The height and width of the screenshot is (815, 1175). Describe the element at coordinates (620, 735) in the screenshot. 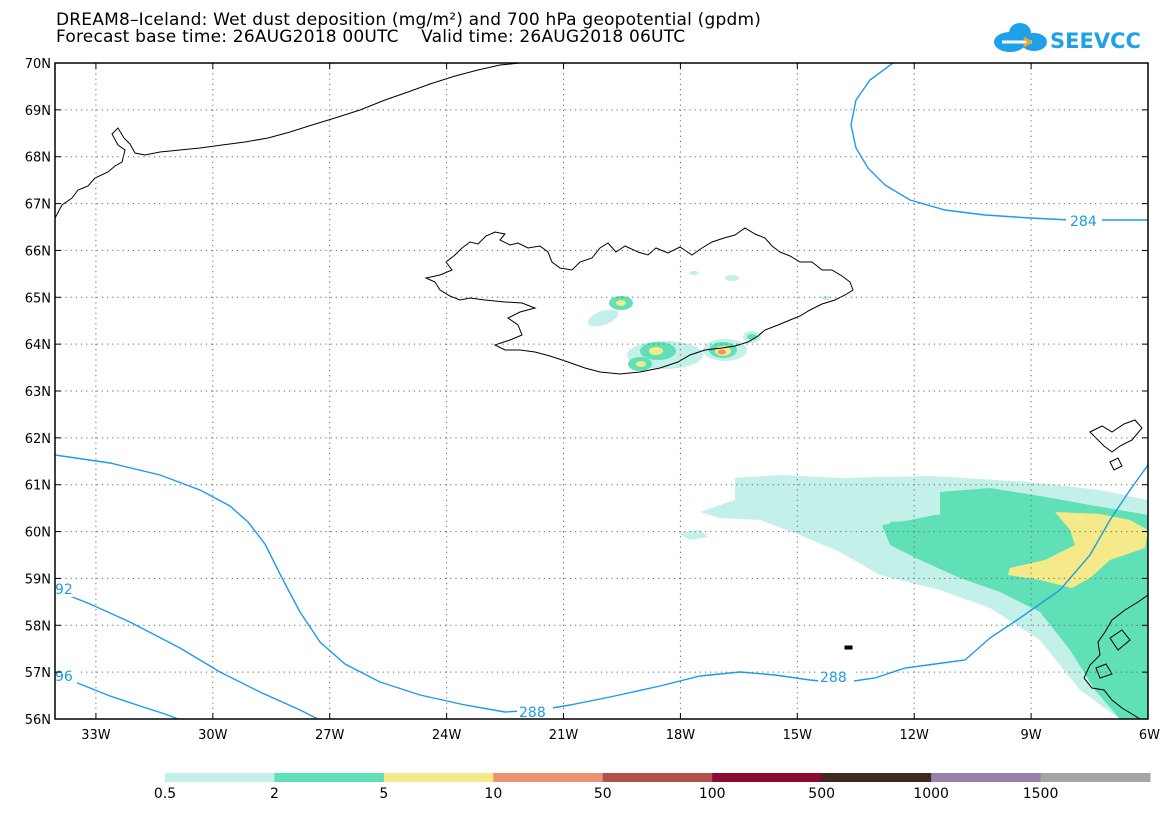

I see `longitude-labels: 33W 30W 27W 24W 21W 18W 15W 12W 9W 6W` at that location.